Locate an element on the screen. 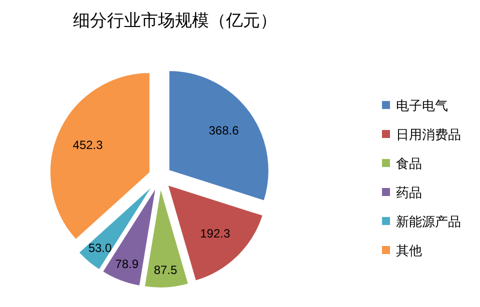 This screenshot has width=480, height=307. legend-label: 电子电气 is located at coordinates (422, 105).